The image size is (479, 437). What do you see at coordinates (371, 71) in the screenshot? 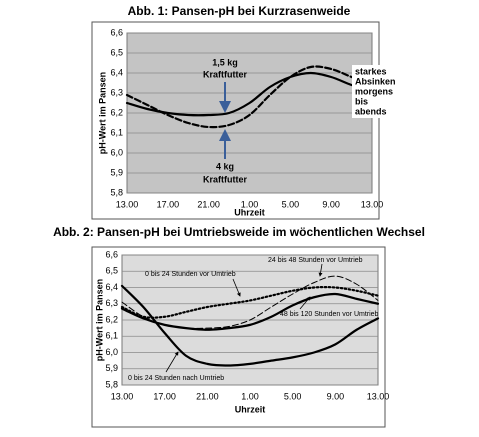
I see `annotation: starkes` at bounding box center [371, 71].